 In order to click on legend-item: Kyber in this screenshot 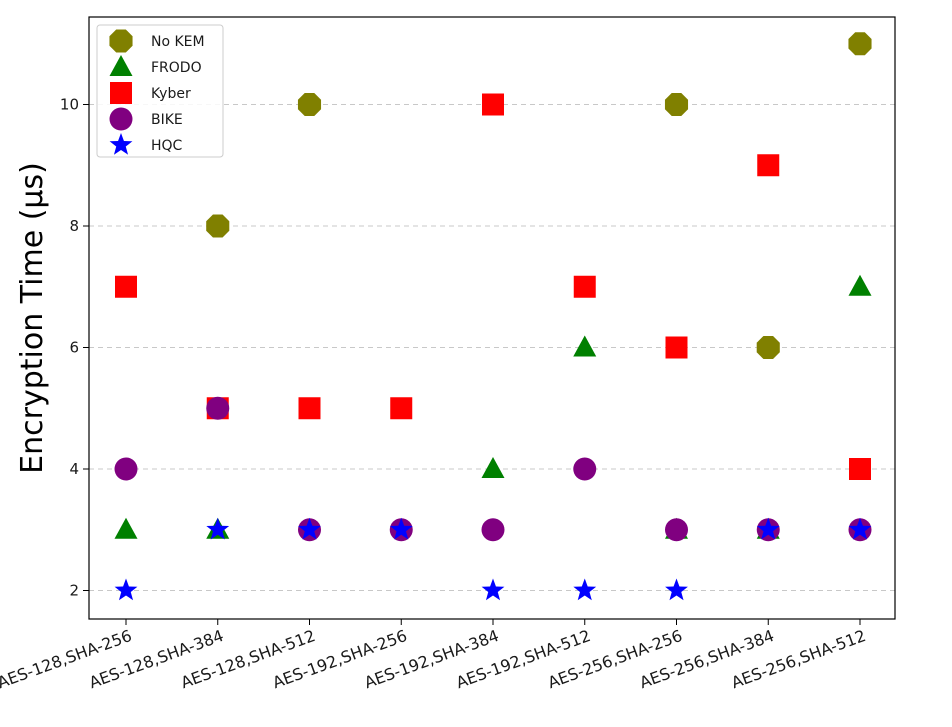, I will do `click(150, 93)`.